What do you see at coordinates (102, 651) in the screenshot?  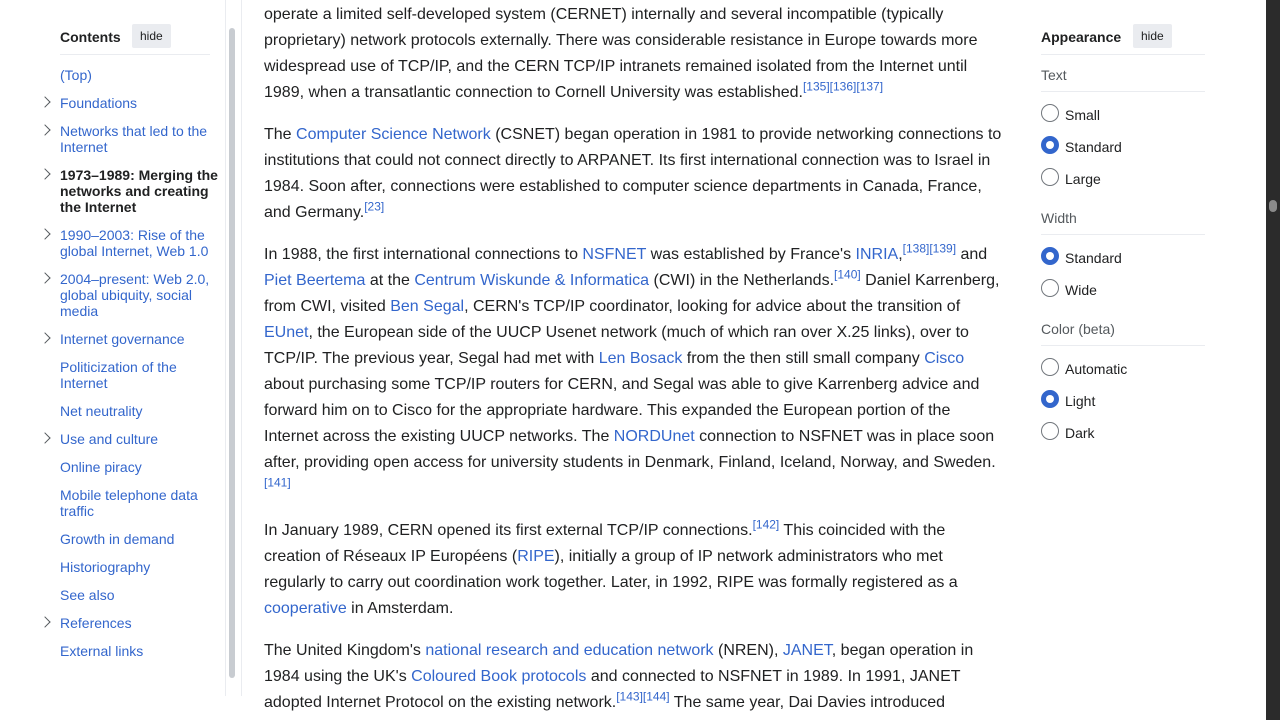 I see `toc-item-external-links: External links` at bounding box center [102, 651].